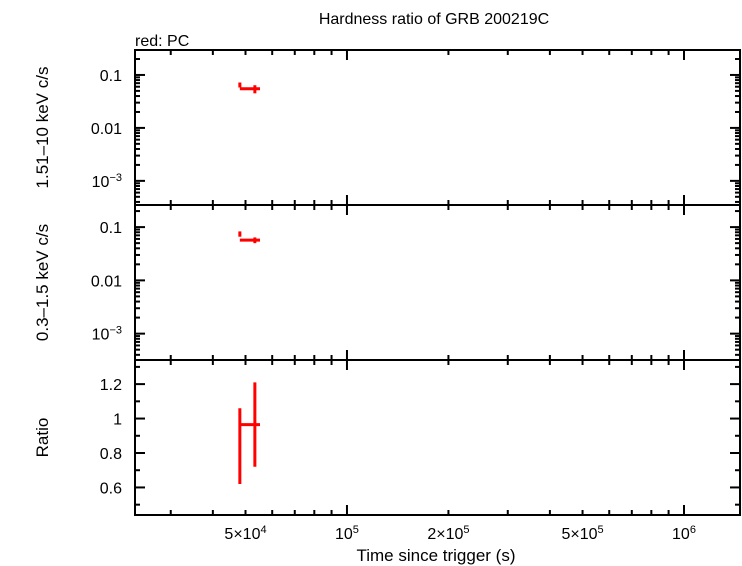  I want to click on x-tick-label: 10⁵, so click(347, 533).